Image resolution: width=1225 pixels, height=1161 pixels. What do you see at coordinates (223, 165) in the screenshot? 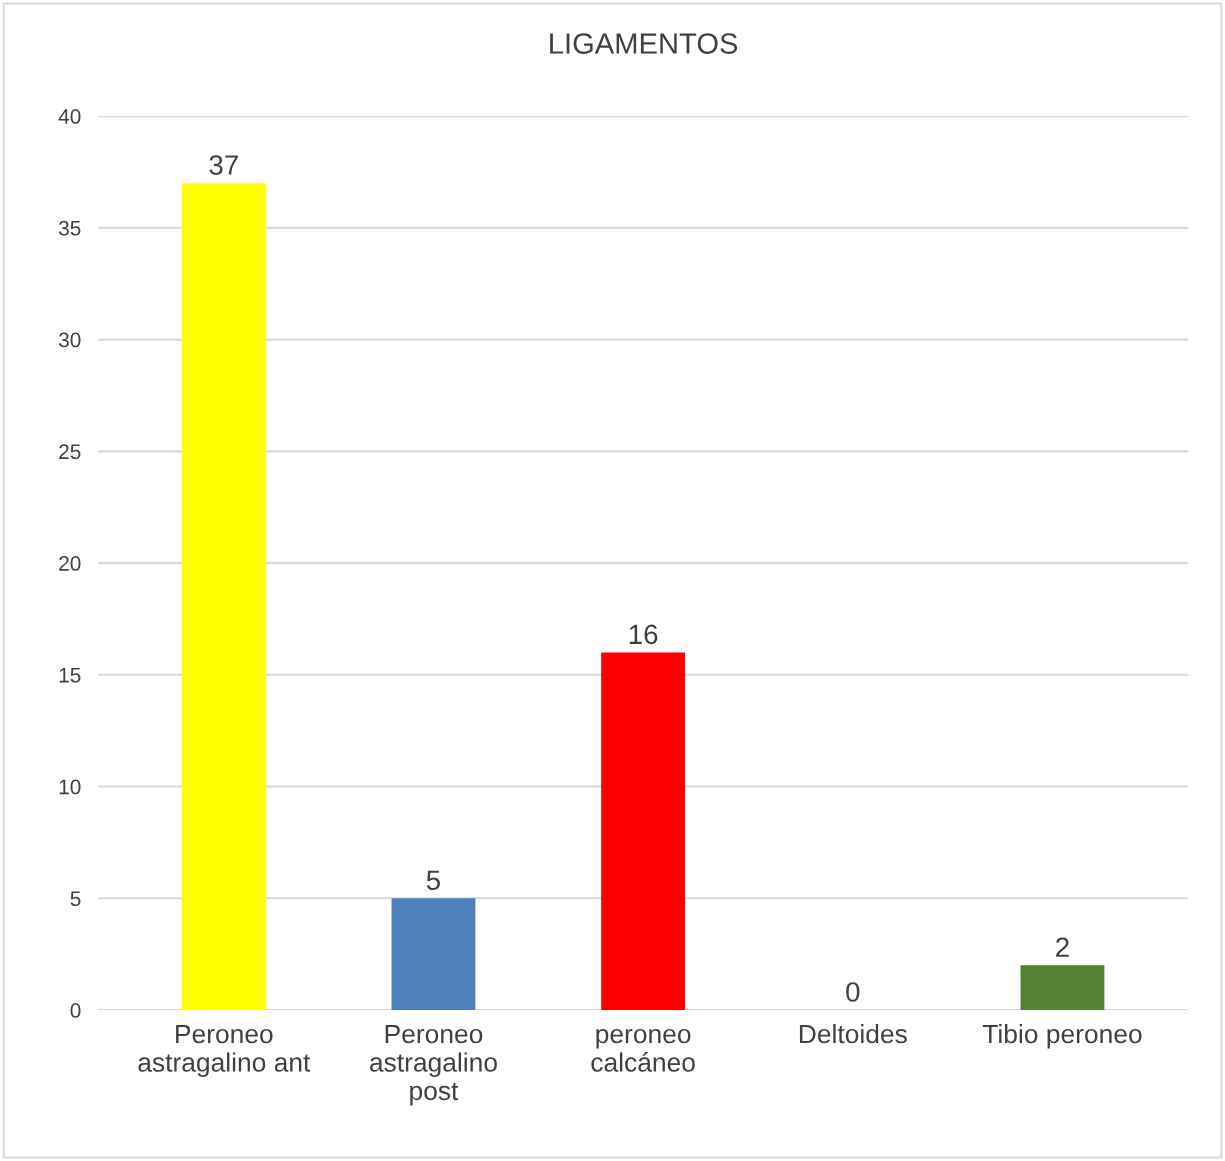
I see `data-label: 37` at bounding box center [223, 165].